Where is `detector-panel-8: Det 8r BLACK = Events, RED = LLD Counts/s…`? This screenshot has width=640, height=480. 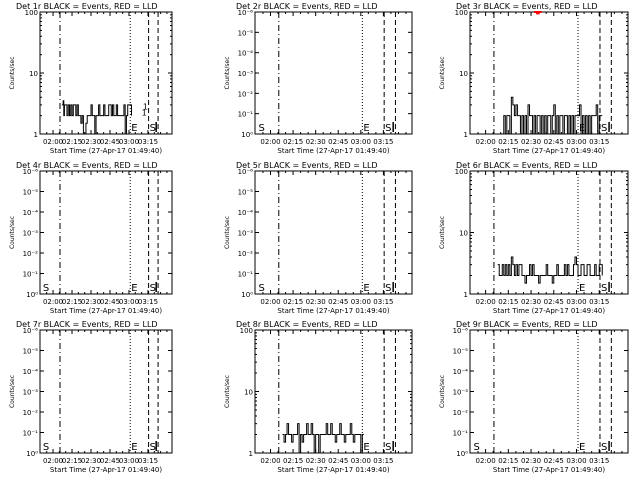 detector-panel-8: Det 8r BLACK = Events, RED = LLD Counts/s… is located at coordinates (318, 397).